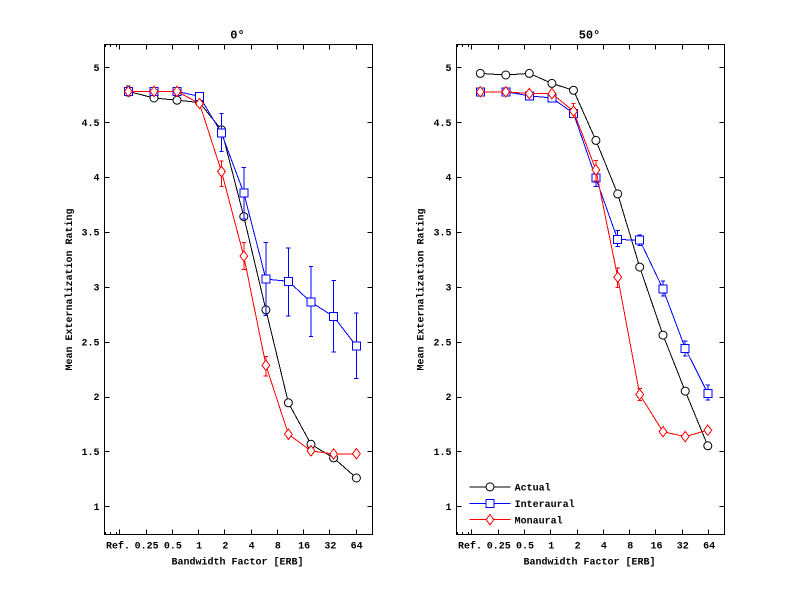  Describe the element at coordinates (539, 521) in the screenshot. I see `svg-text: Monaural` at that location.